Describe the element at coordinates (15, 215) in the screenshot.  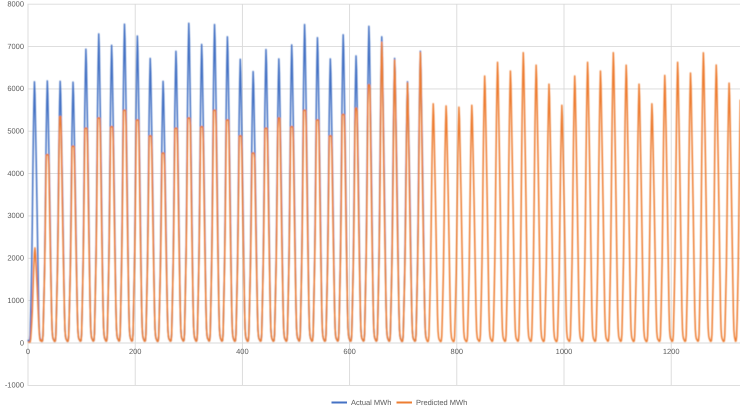
I see `svg-text: 3000` at that location.